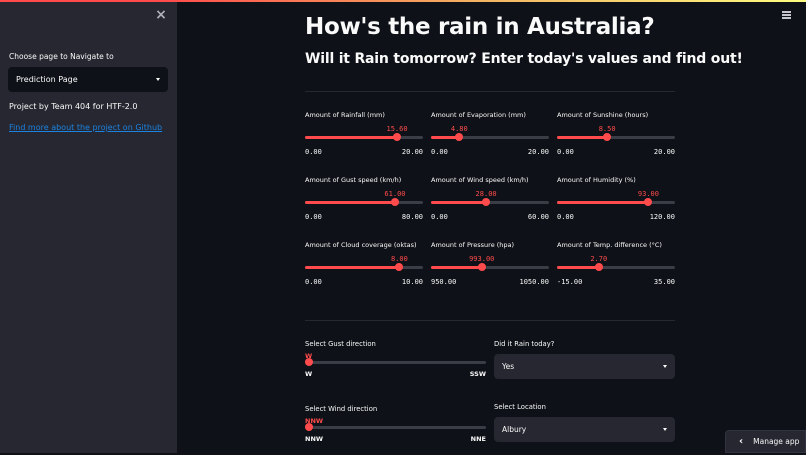  What do you see at coordinates (459, 129) in the screenshot?
I see `slider-value: 4.80` at bounding box center [459, 129].